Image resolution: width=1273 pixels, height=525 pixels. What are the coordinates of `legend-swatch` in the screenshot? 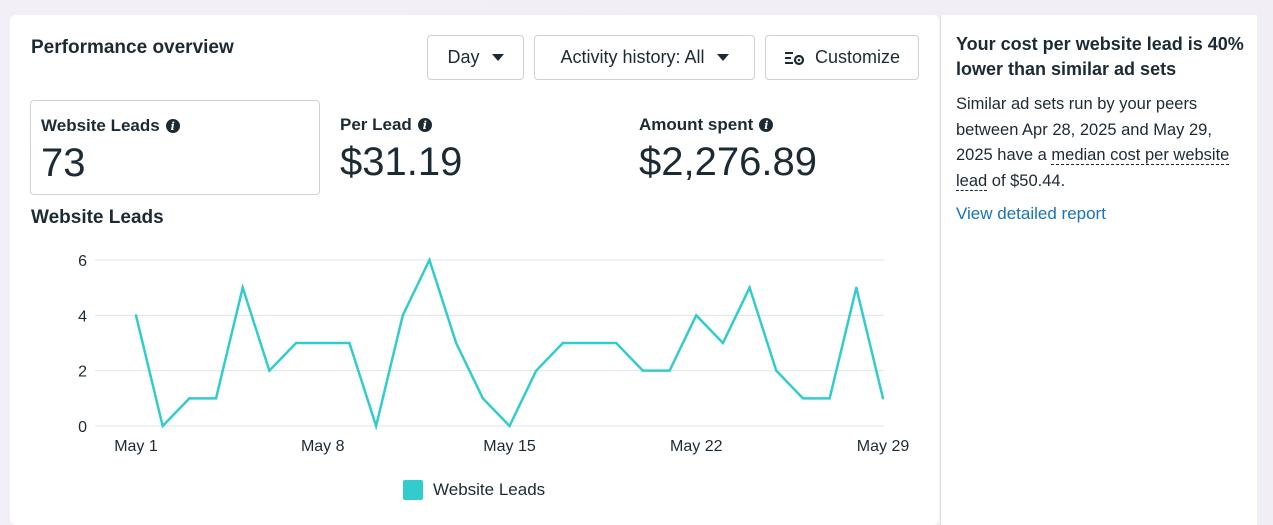 It's located at (413, 490).